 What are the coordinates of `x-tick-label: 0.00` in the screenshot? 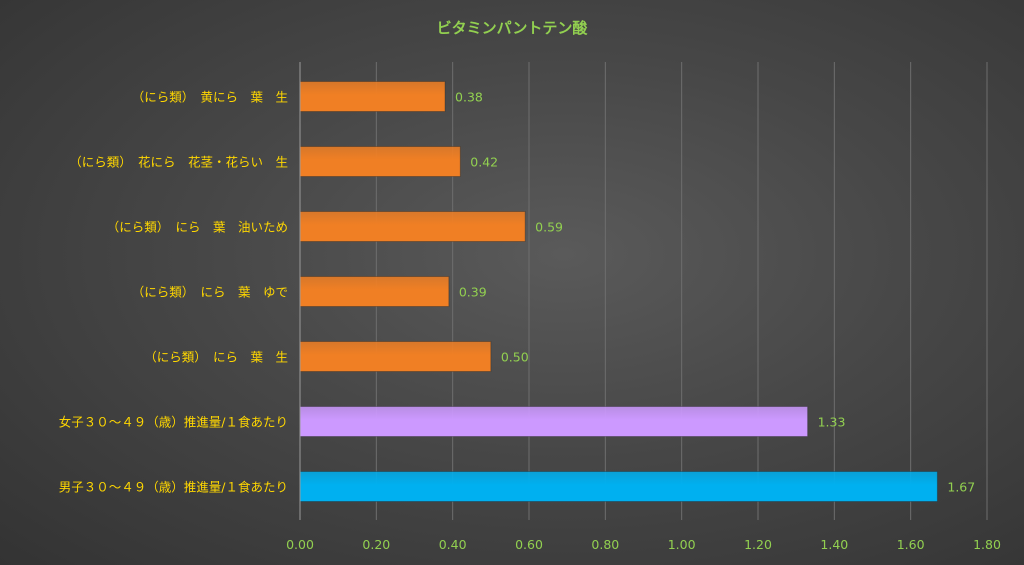 It's located at (300, 544).